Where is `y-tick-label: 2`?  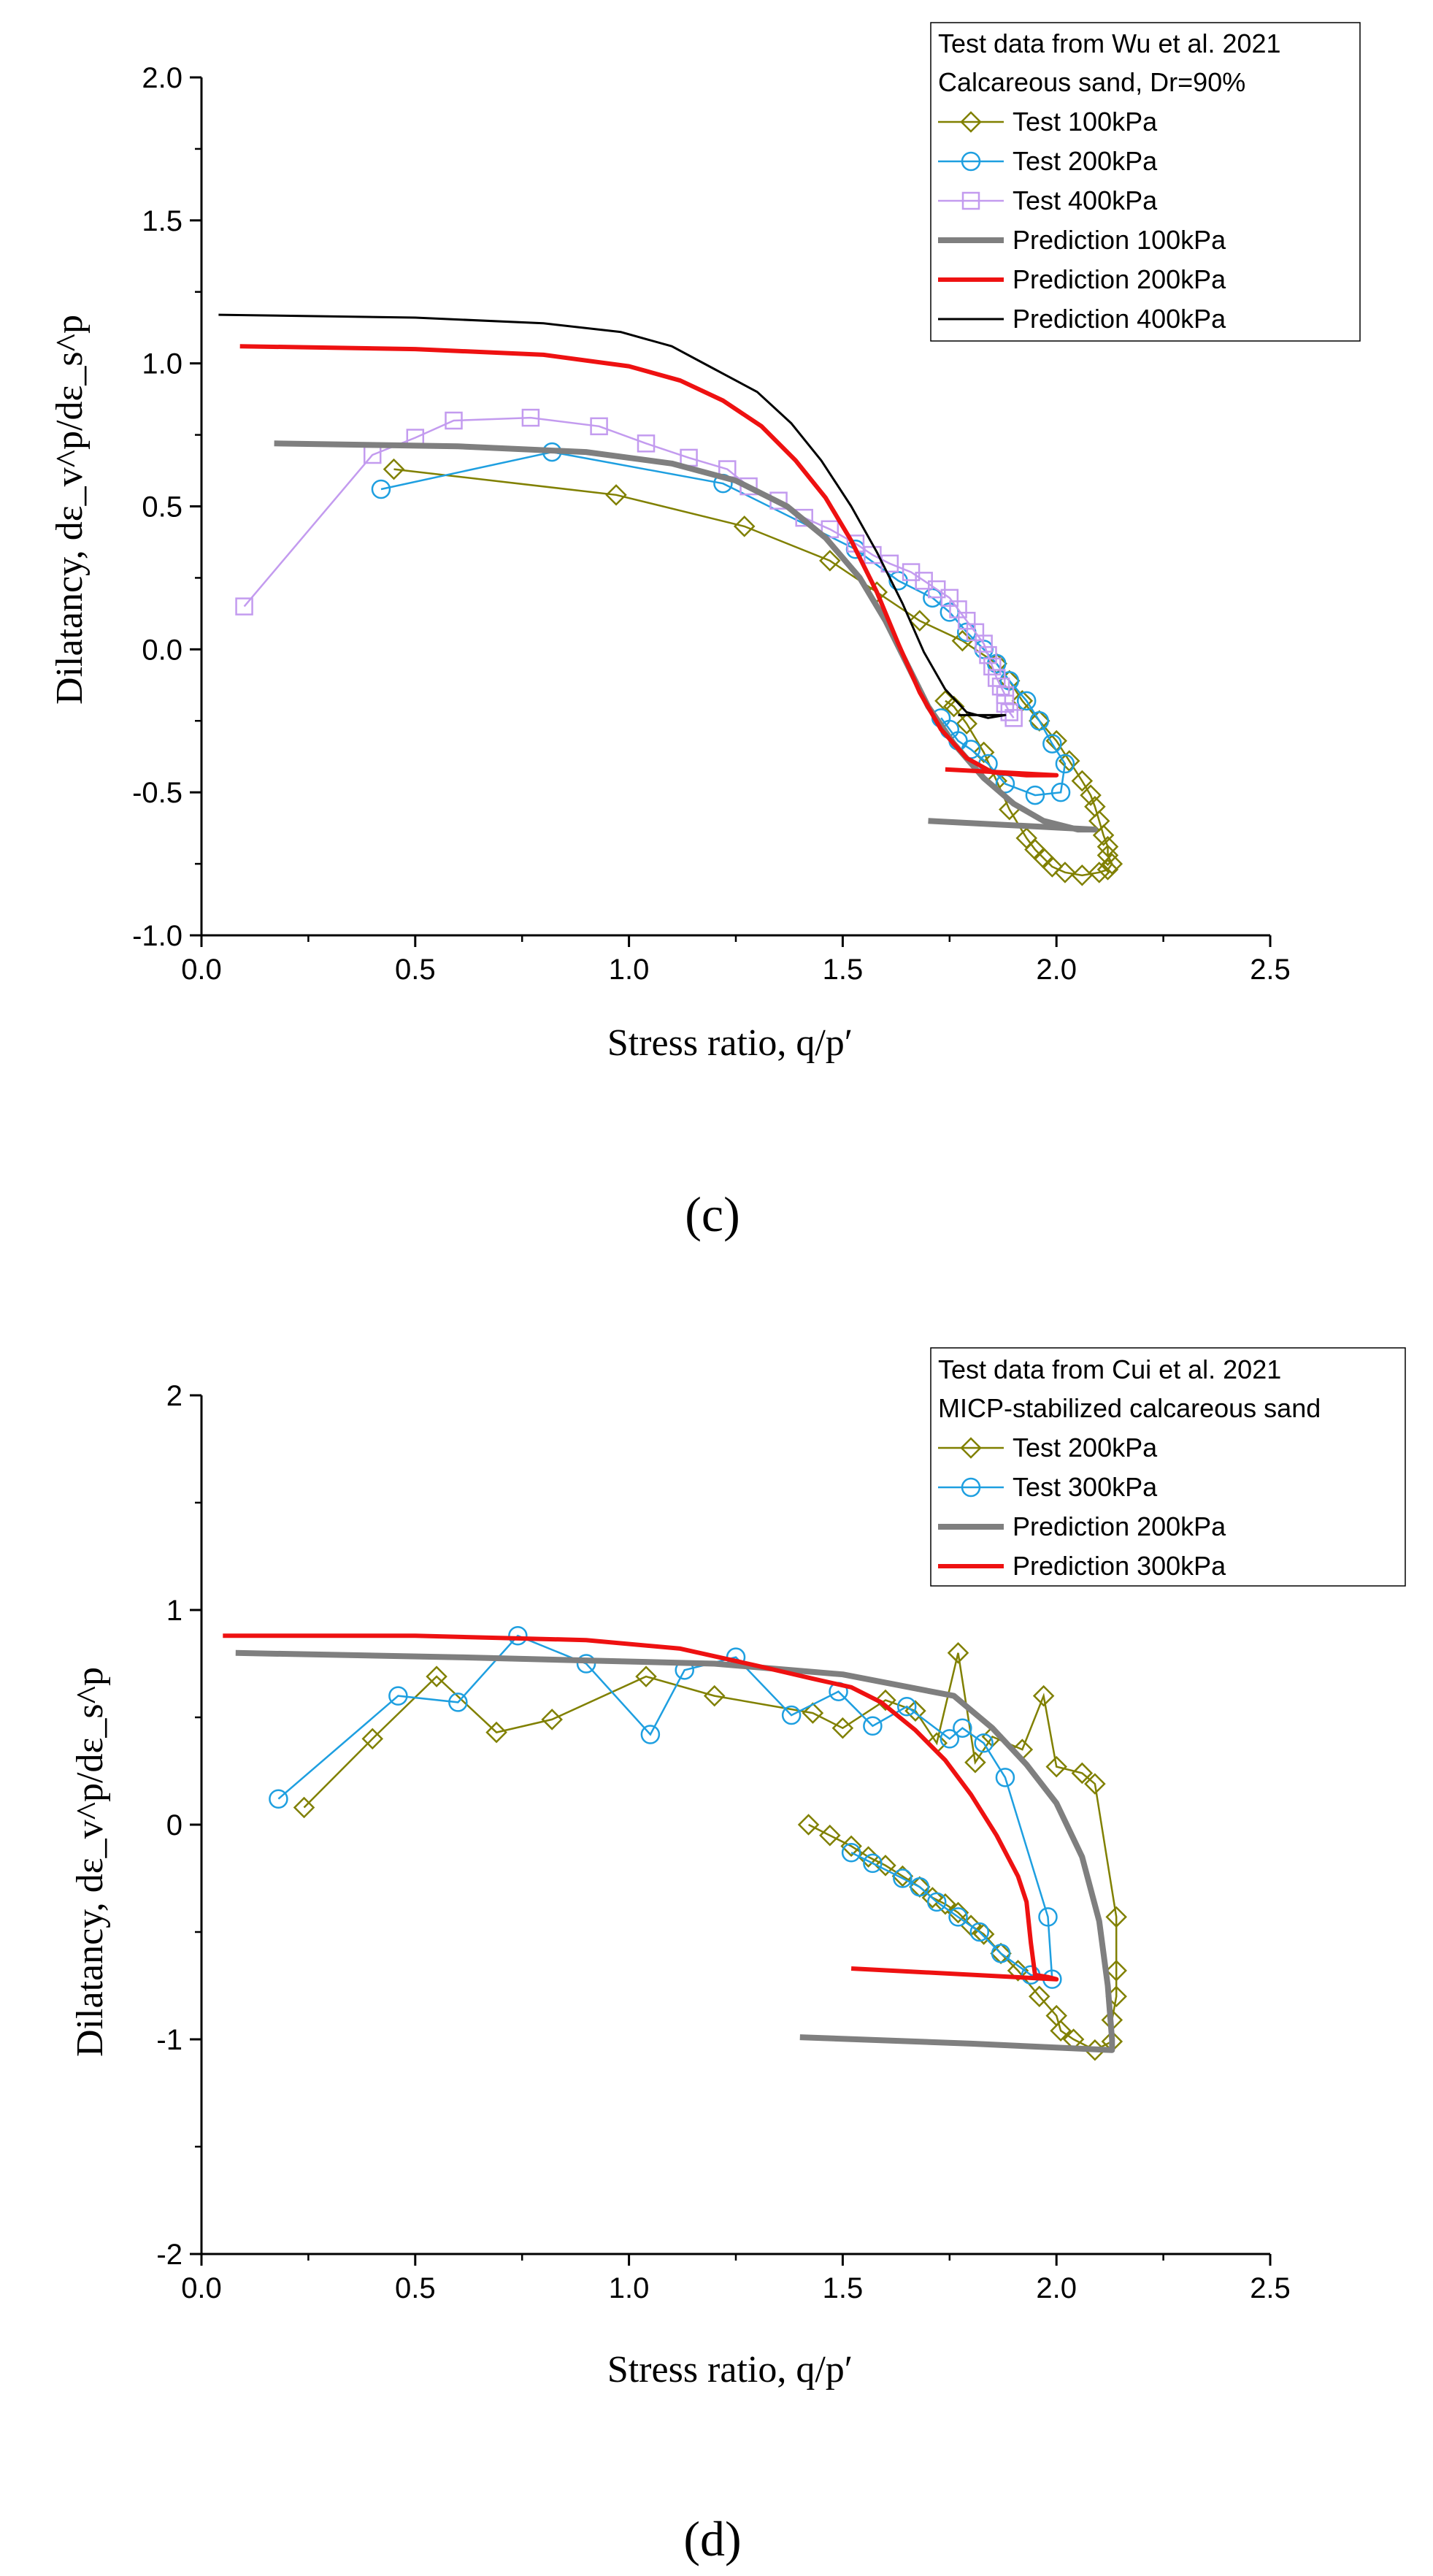
y-tick-label: 2 is located at coordinates (174, 1396).